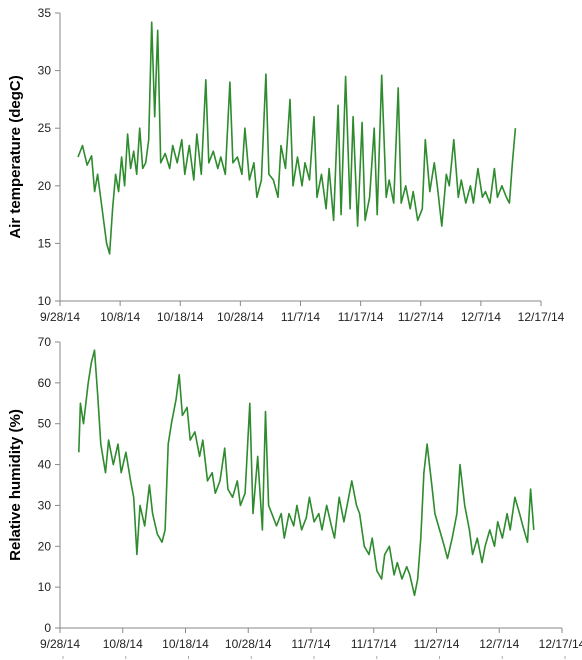  I want to click on y-tick-label: 50, so click(45, 424).